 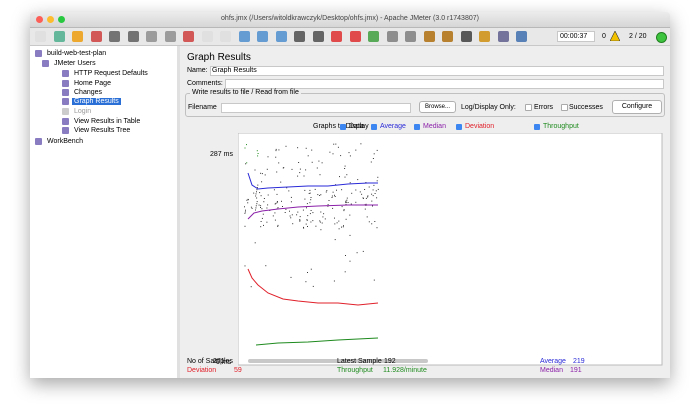 I want to click on file-group, so click(x=425, y=105).